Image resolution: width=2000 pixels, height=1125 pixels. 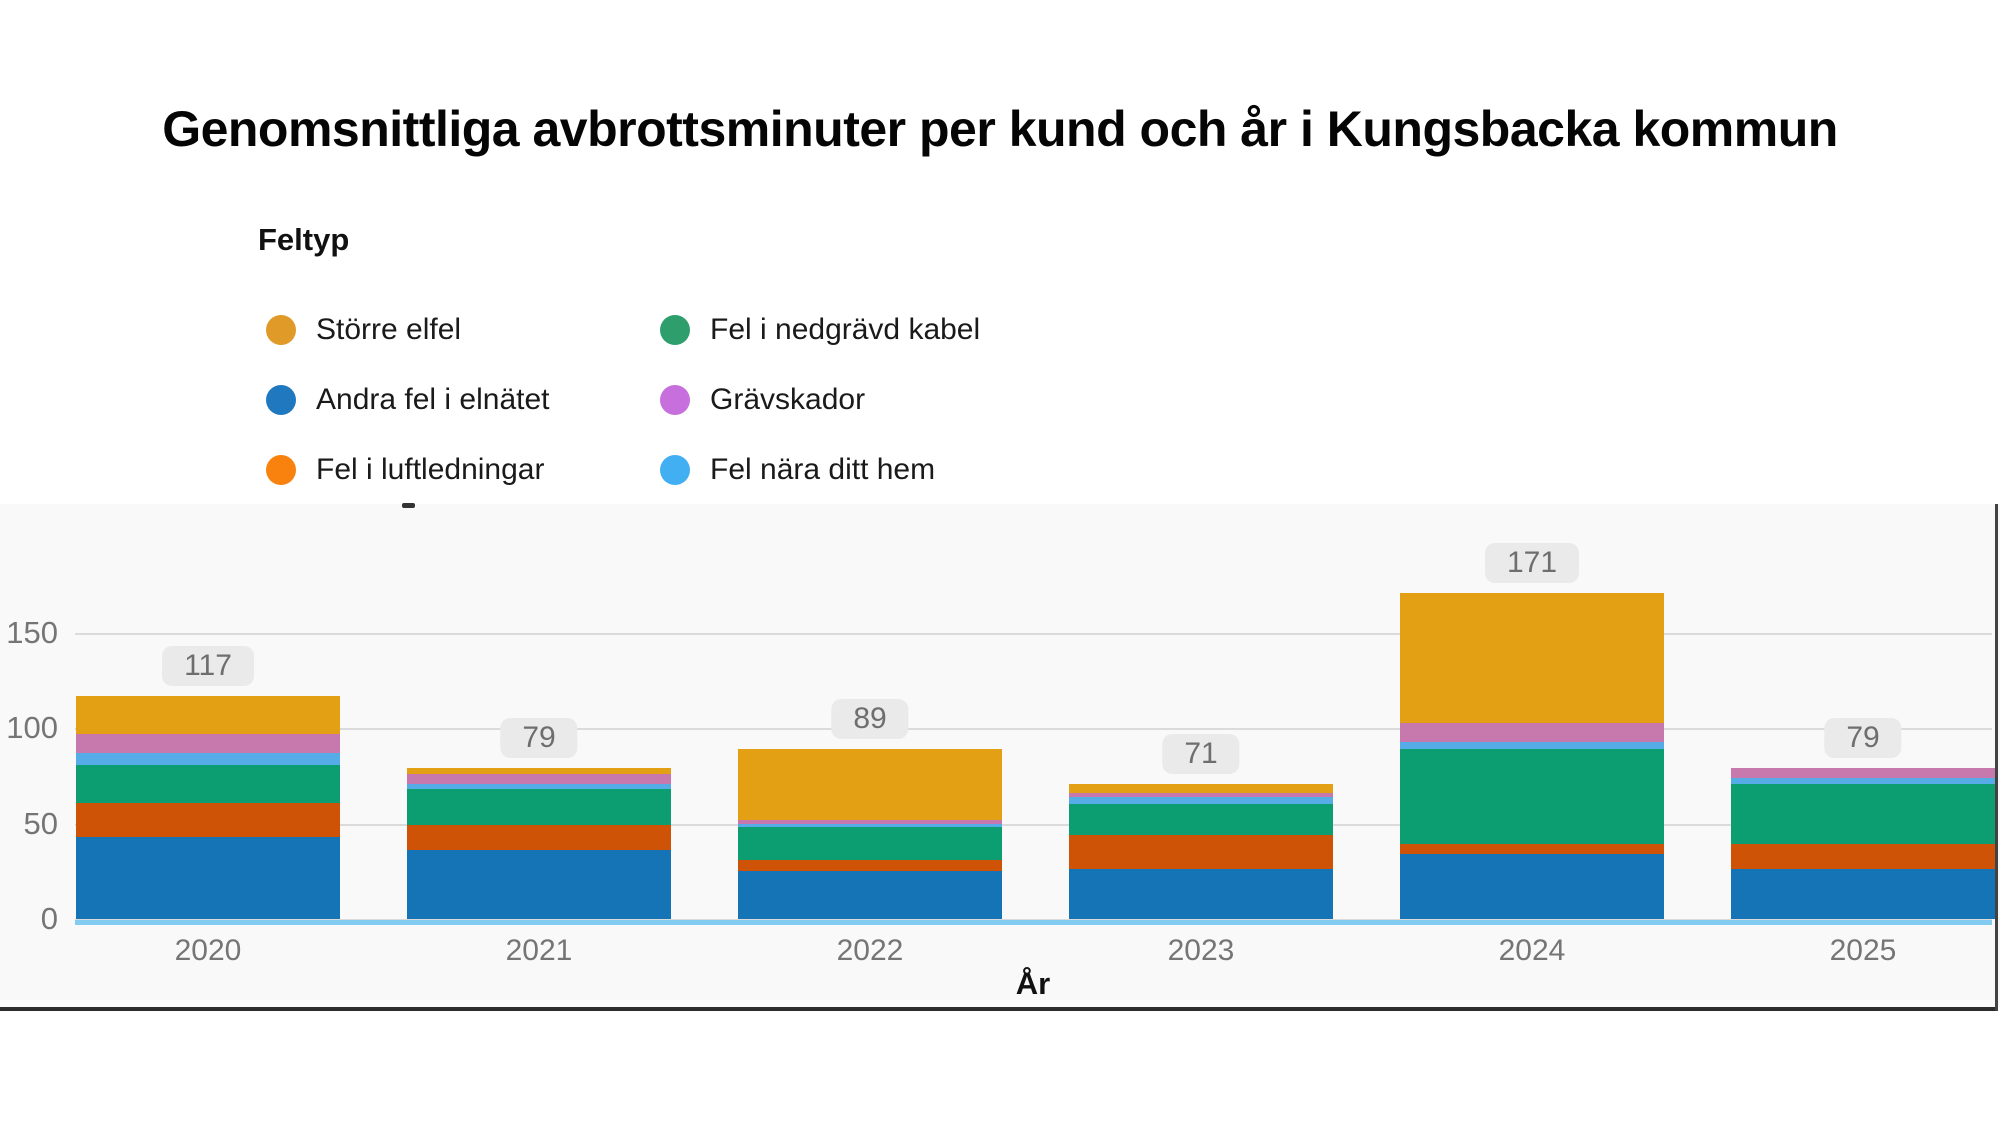 What do you see at coordinates (433, 399) in the screenshot?
I see `legend-item-label: Andra fel i elnätet` at bounding box center [433, 399].